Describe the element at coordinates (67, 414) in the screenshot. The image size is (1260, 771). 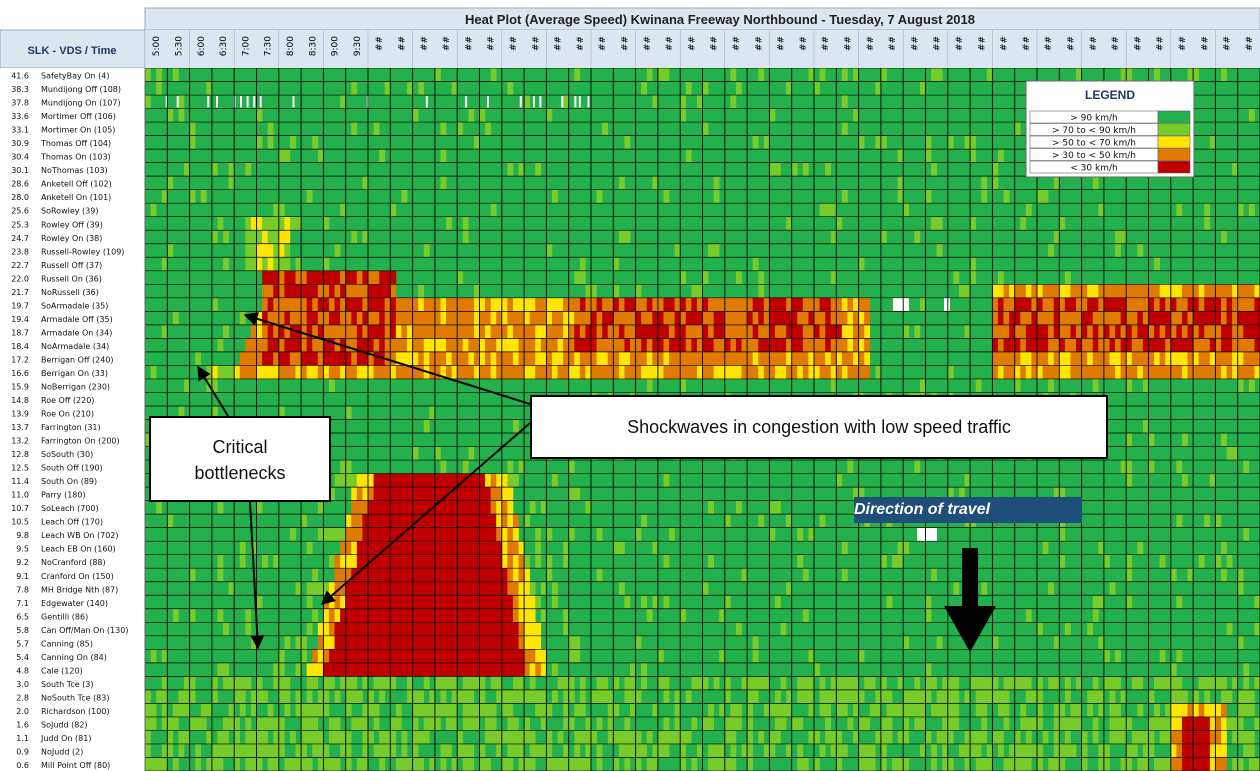
I see `row-station-label: Roe On (210)` at that location.